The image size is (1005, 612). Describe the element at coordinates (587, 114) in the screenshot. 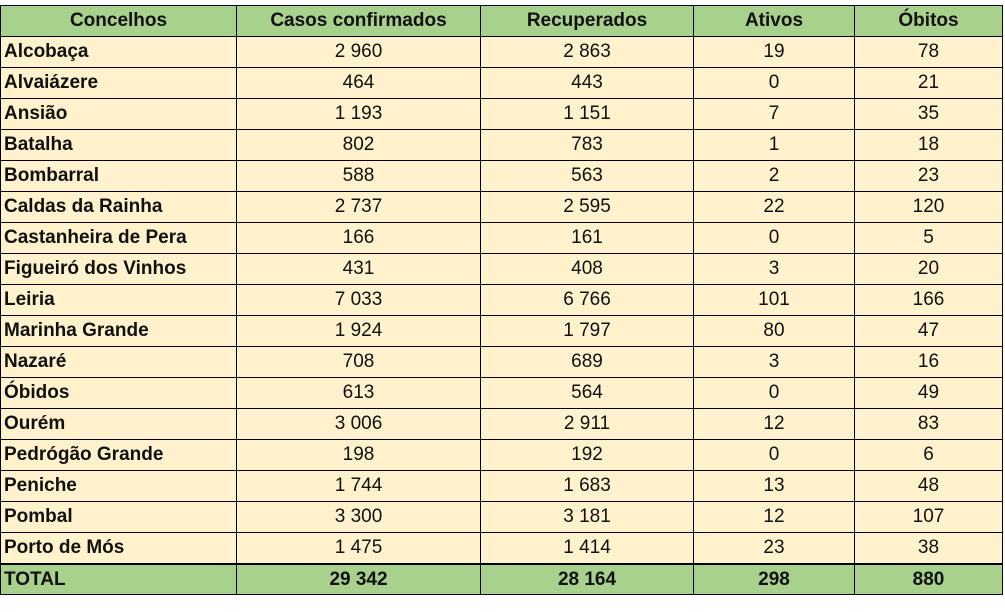

I see `recuperados-cell: 1 151` at that location.